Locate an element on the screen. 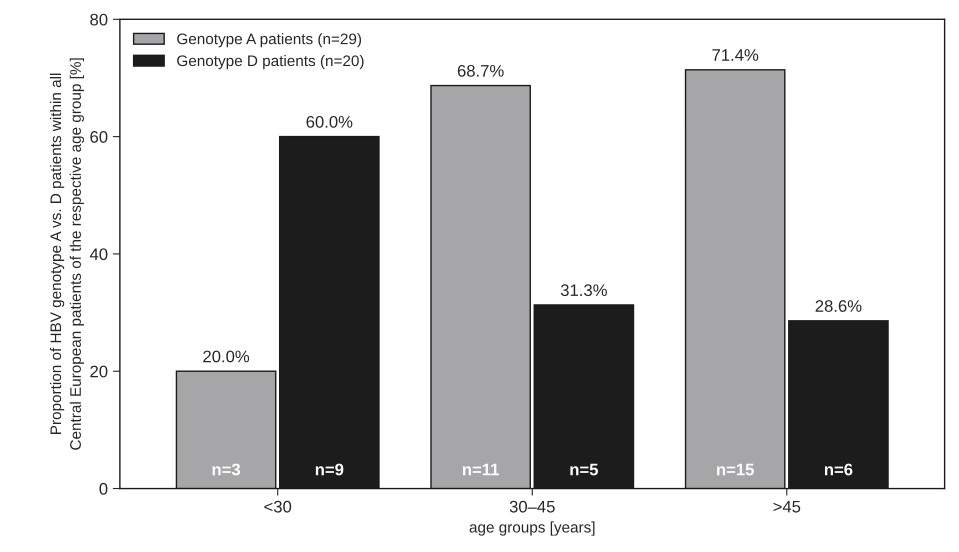  annotation: n=5 is located at coordinates (584, 470).